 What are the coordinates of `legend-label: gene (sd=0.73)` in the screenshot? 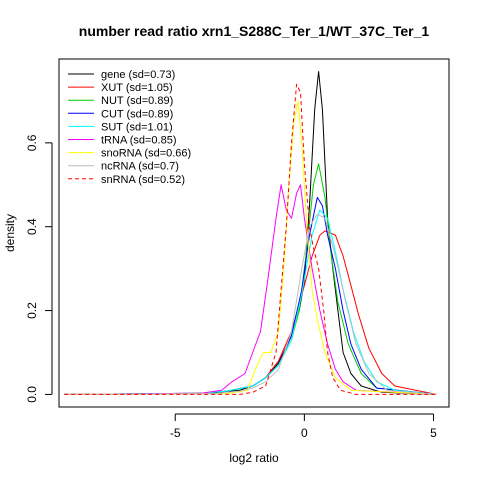 It's located at (138, 75).